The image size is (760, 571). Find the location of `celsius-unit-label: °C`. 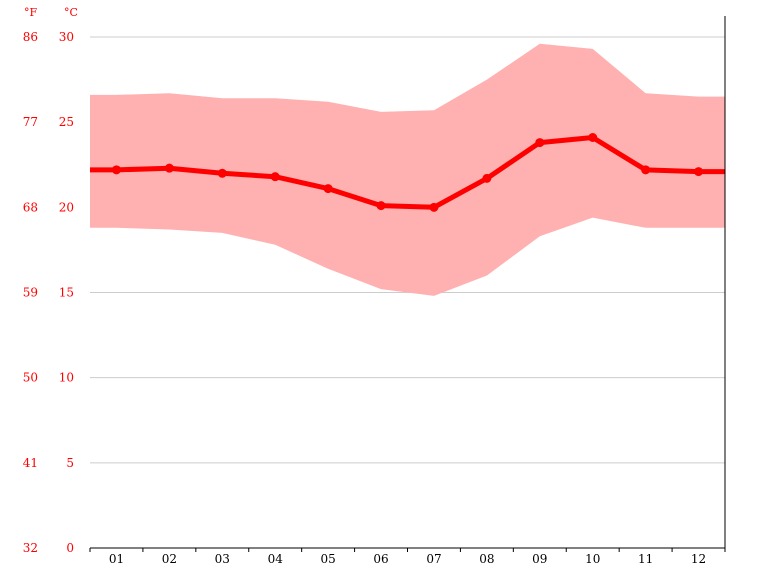

celsius-unit-label: °C is located at coordinates (71, 12).